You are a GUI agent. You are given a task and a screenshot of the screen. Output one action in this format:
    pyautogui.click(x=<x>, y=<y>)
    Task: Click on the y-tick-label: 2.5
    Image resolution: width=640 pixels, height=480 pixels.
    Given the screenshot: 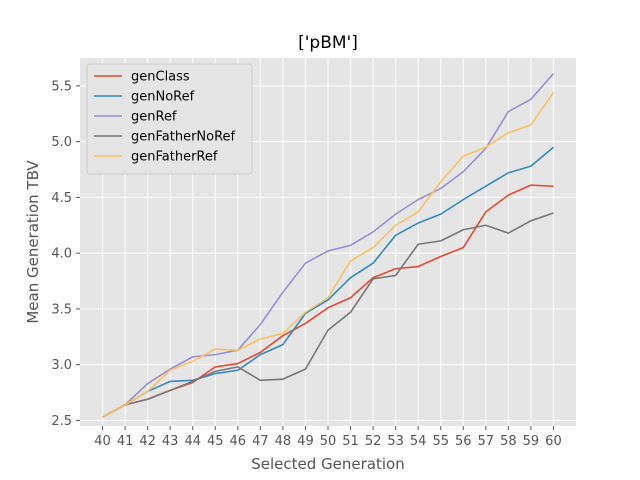 What is the action you would take?
    pyautogui.click(x=61, y=421)
    